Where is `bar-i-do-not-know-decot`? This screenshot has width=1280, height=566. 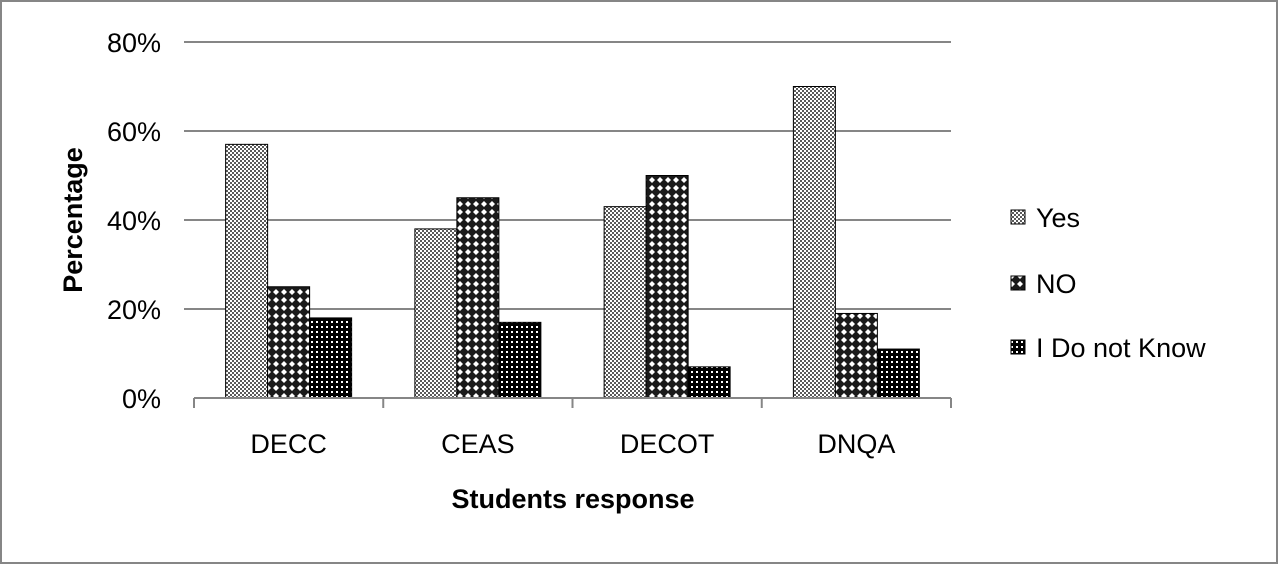
bar-i-do-not-know-decot is located at coordinates (709, 382).